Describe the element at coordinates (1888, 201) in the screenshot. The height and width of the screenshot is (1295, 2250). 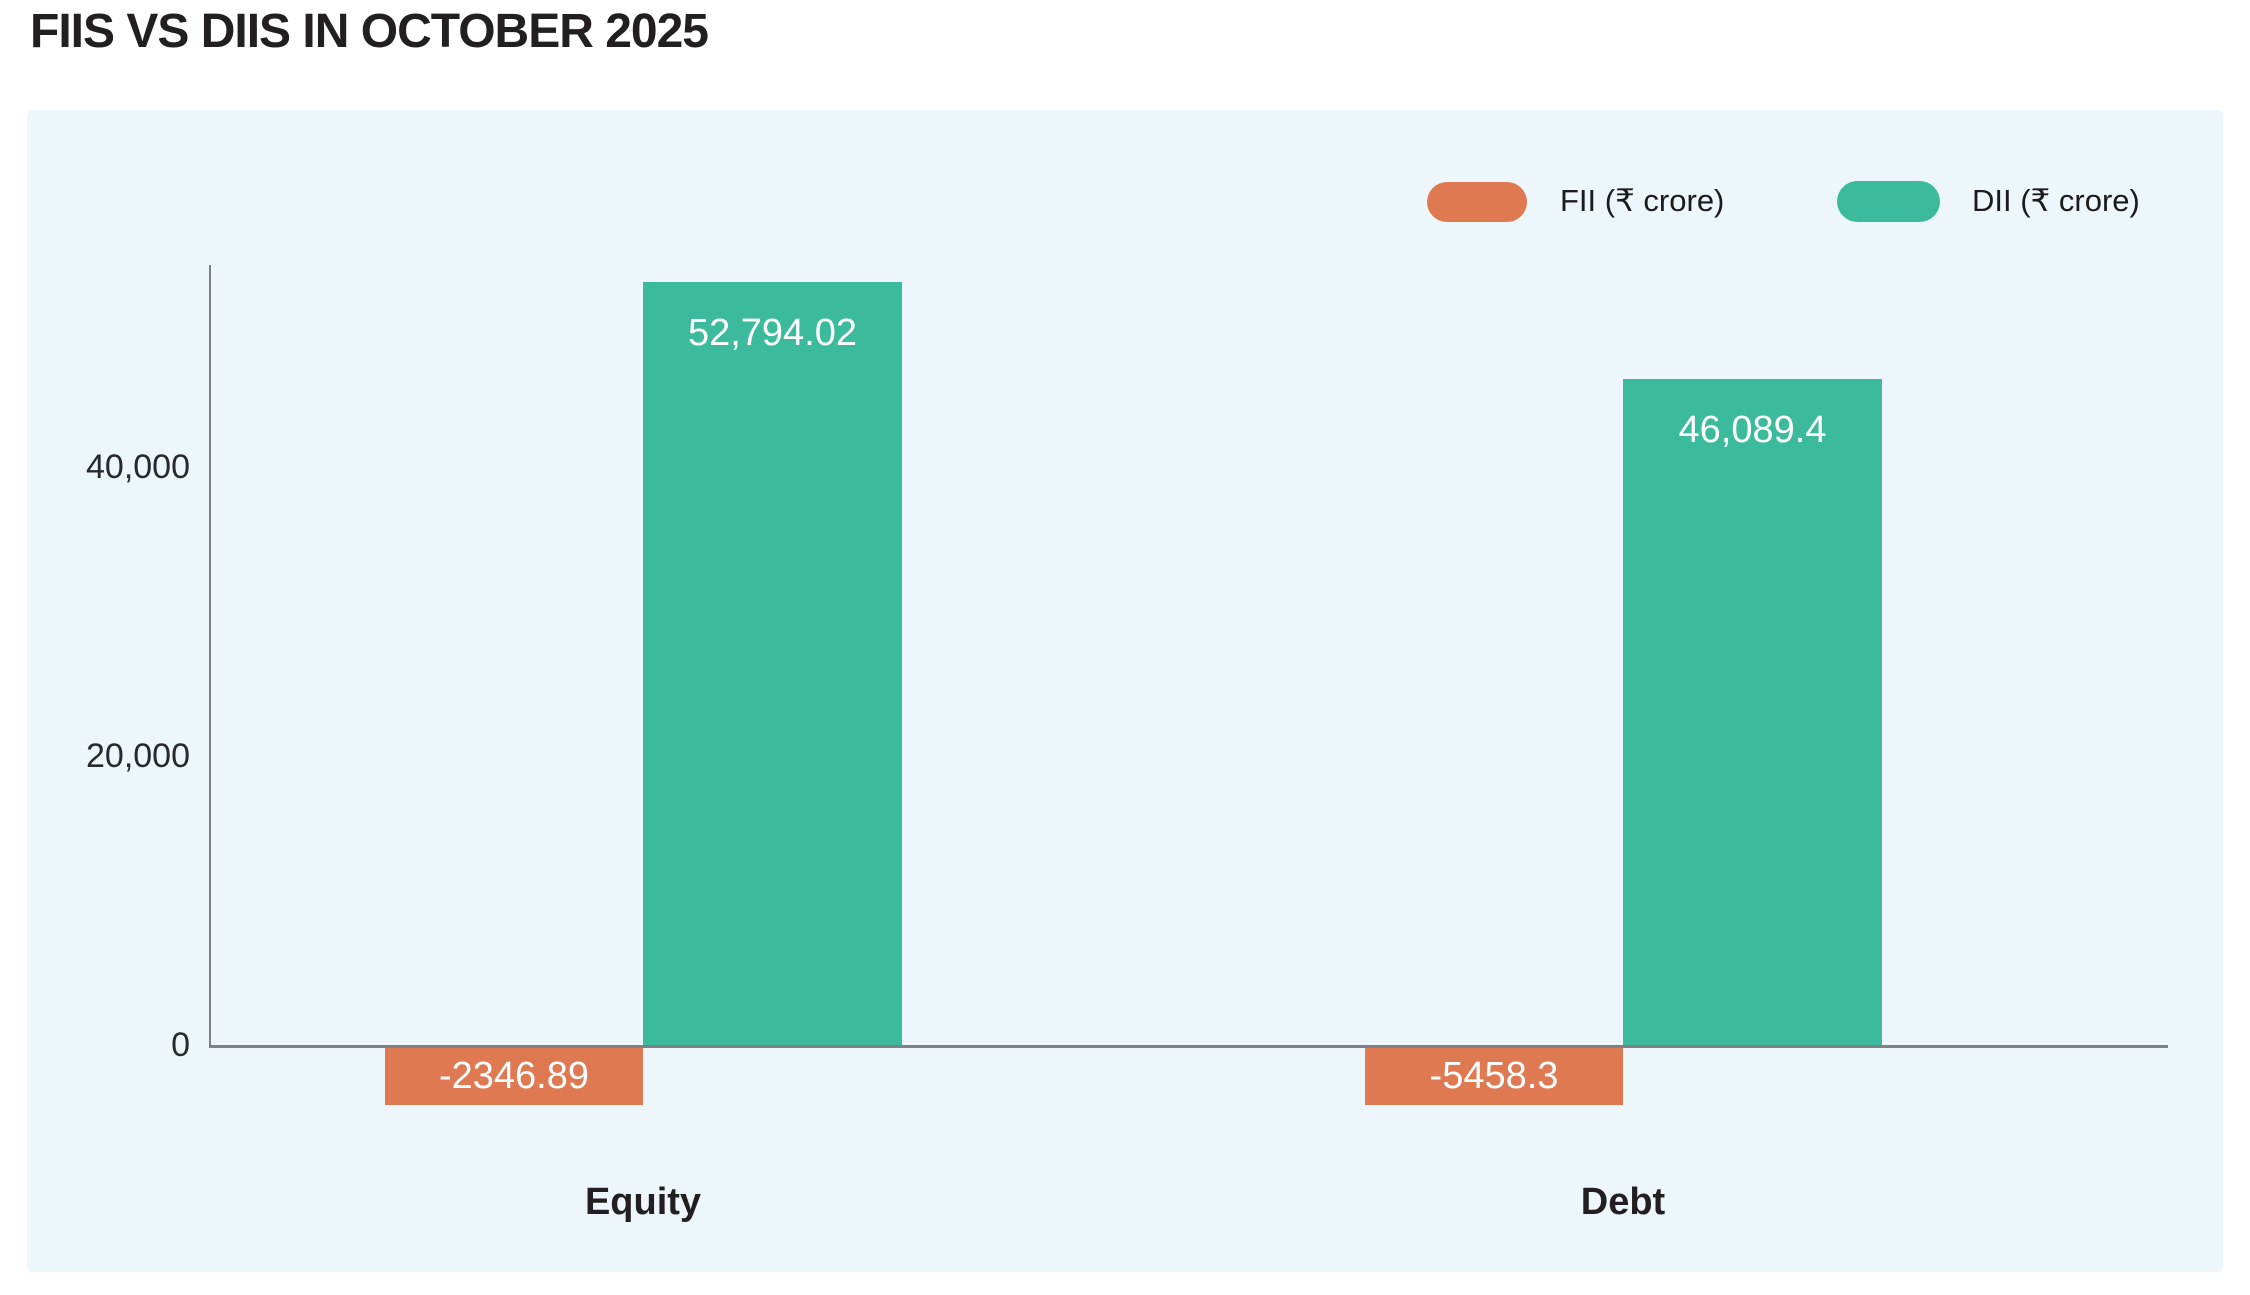
I see `legend-swatch-dii` at that location.